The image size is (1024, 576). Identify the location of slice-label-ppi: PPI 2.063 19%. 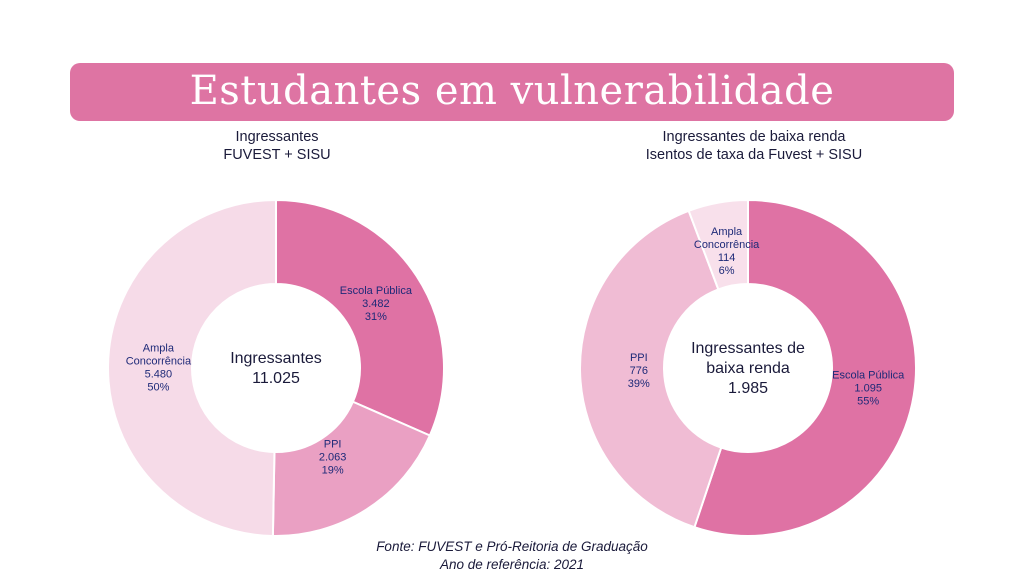
(333, 457).